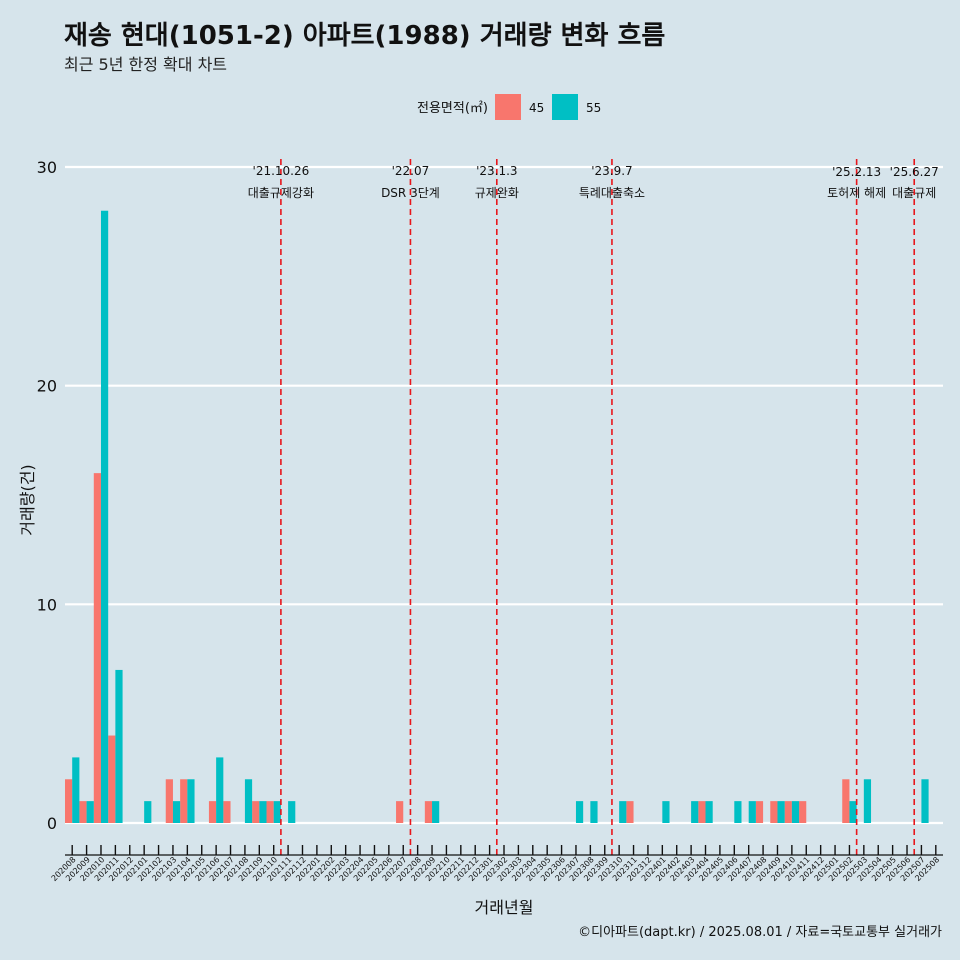 This screenshot has height=960, width=960. I want to click on y-tick-label: 0, so click(52, 823).